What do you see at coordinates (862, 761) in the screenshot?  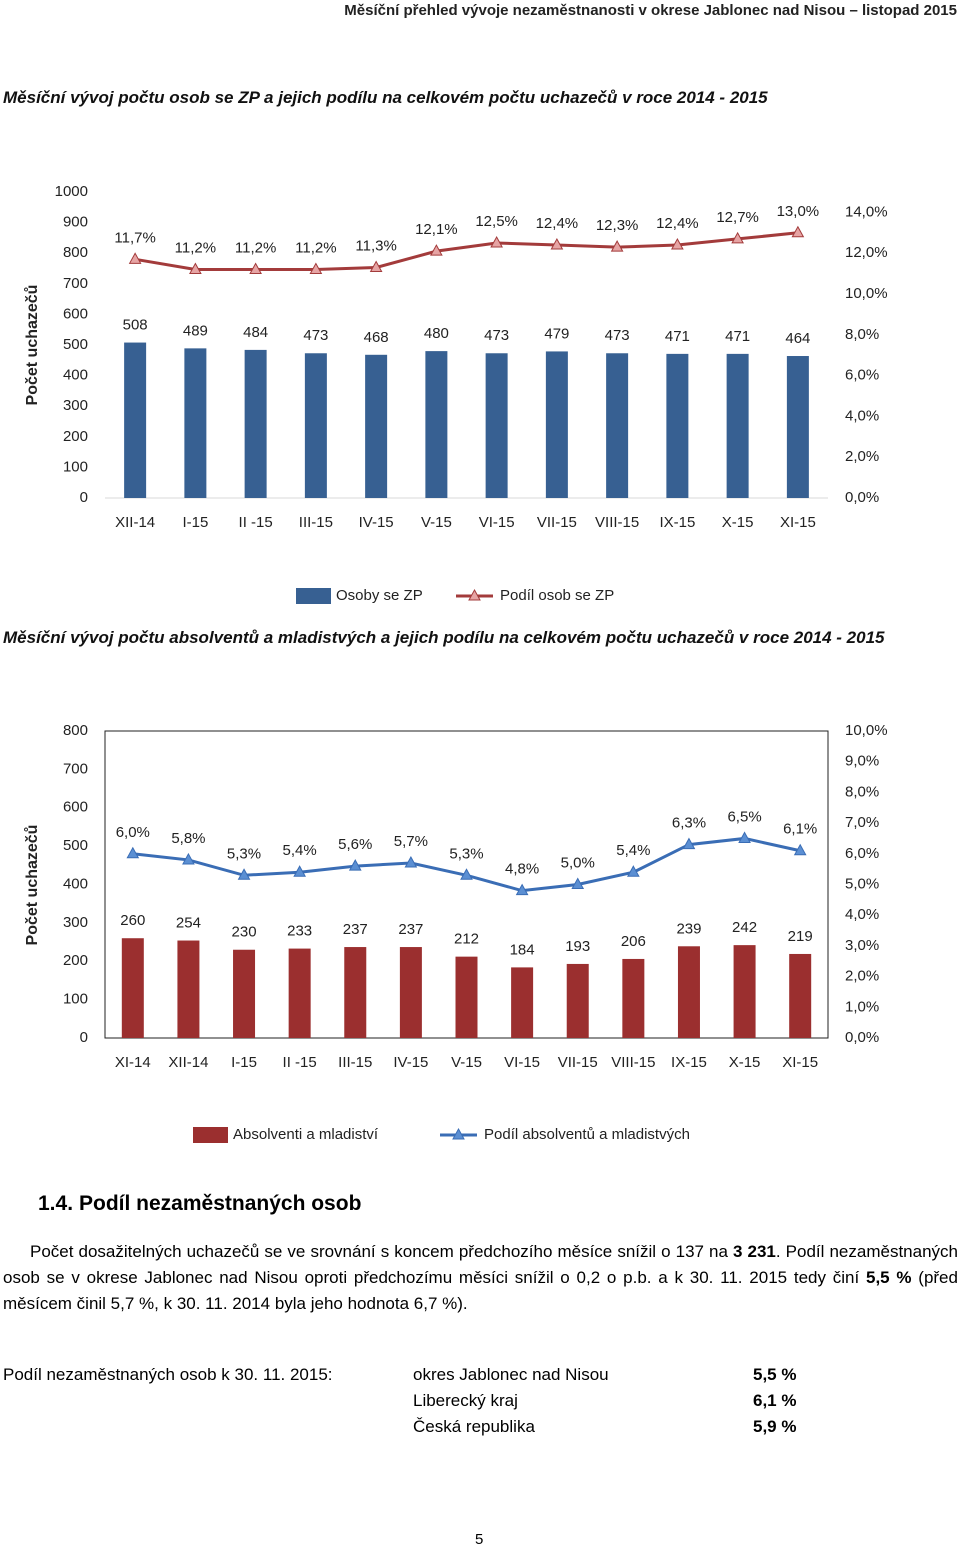 I see `y2-tick-label: 9,0%` at bounding box center [862, 761].